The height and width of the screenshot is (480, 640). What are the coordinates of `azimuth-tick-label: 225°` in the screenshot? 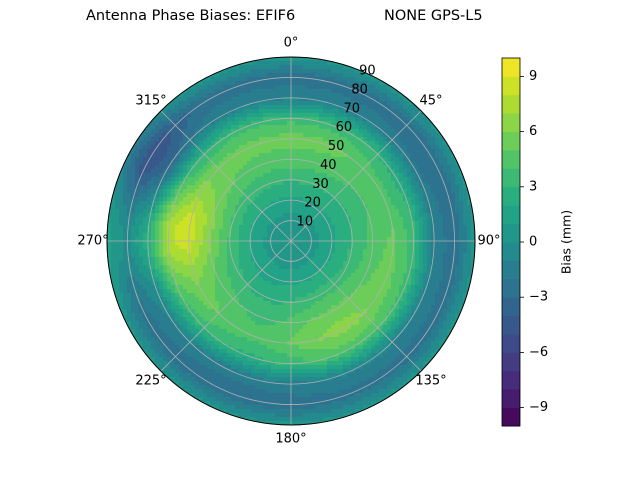 It's located at (150, 381).